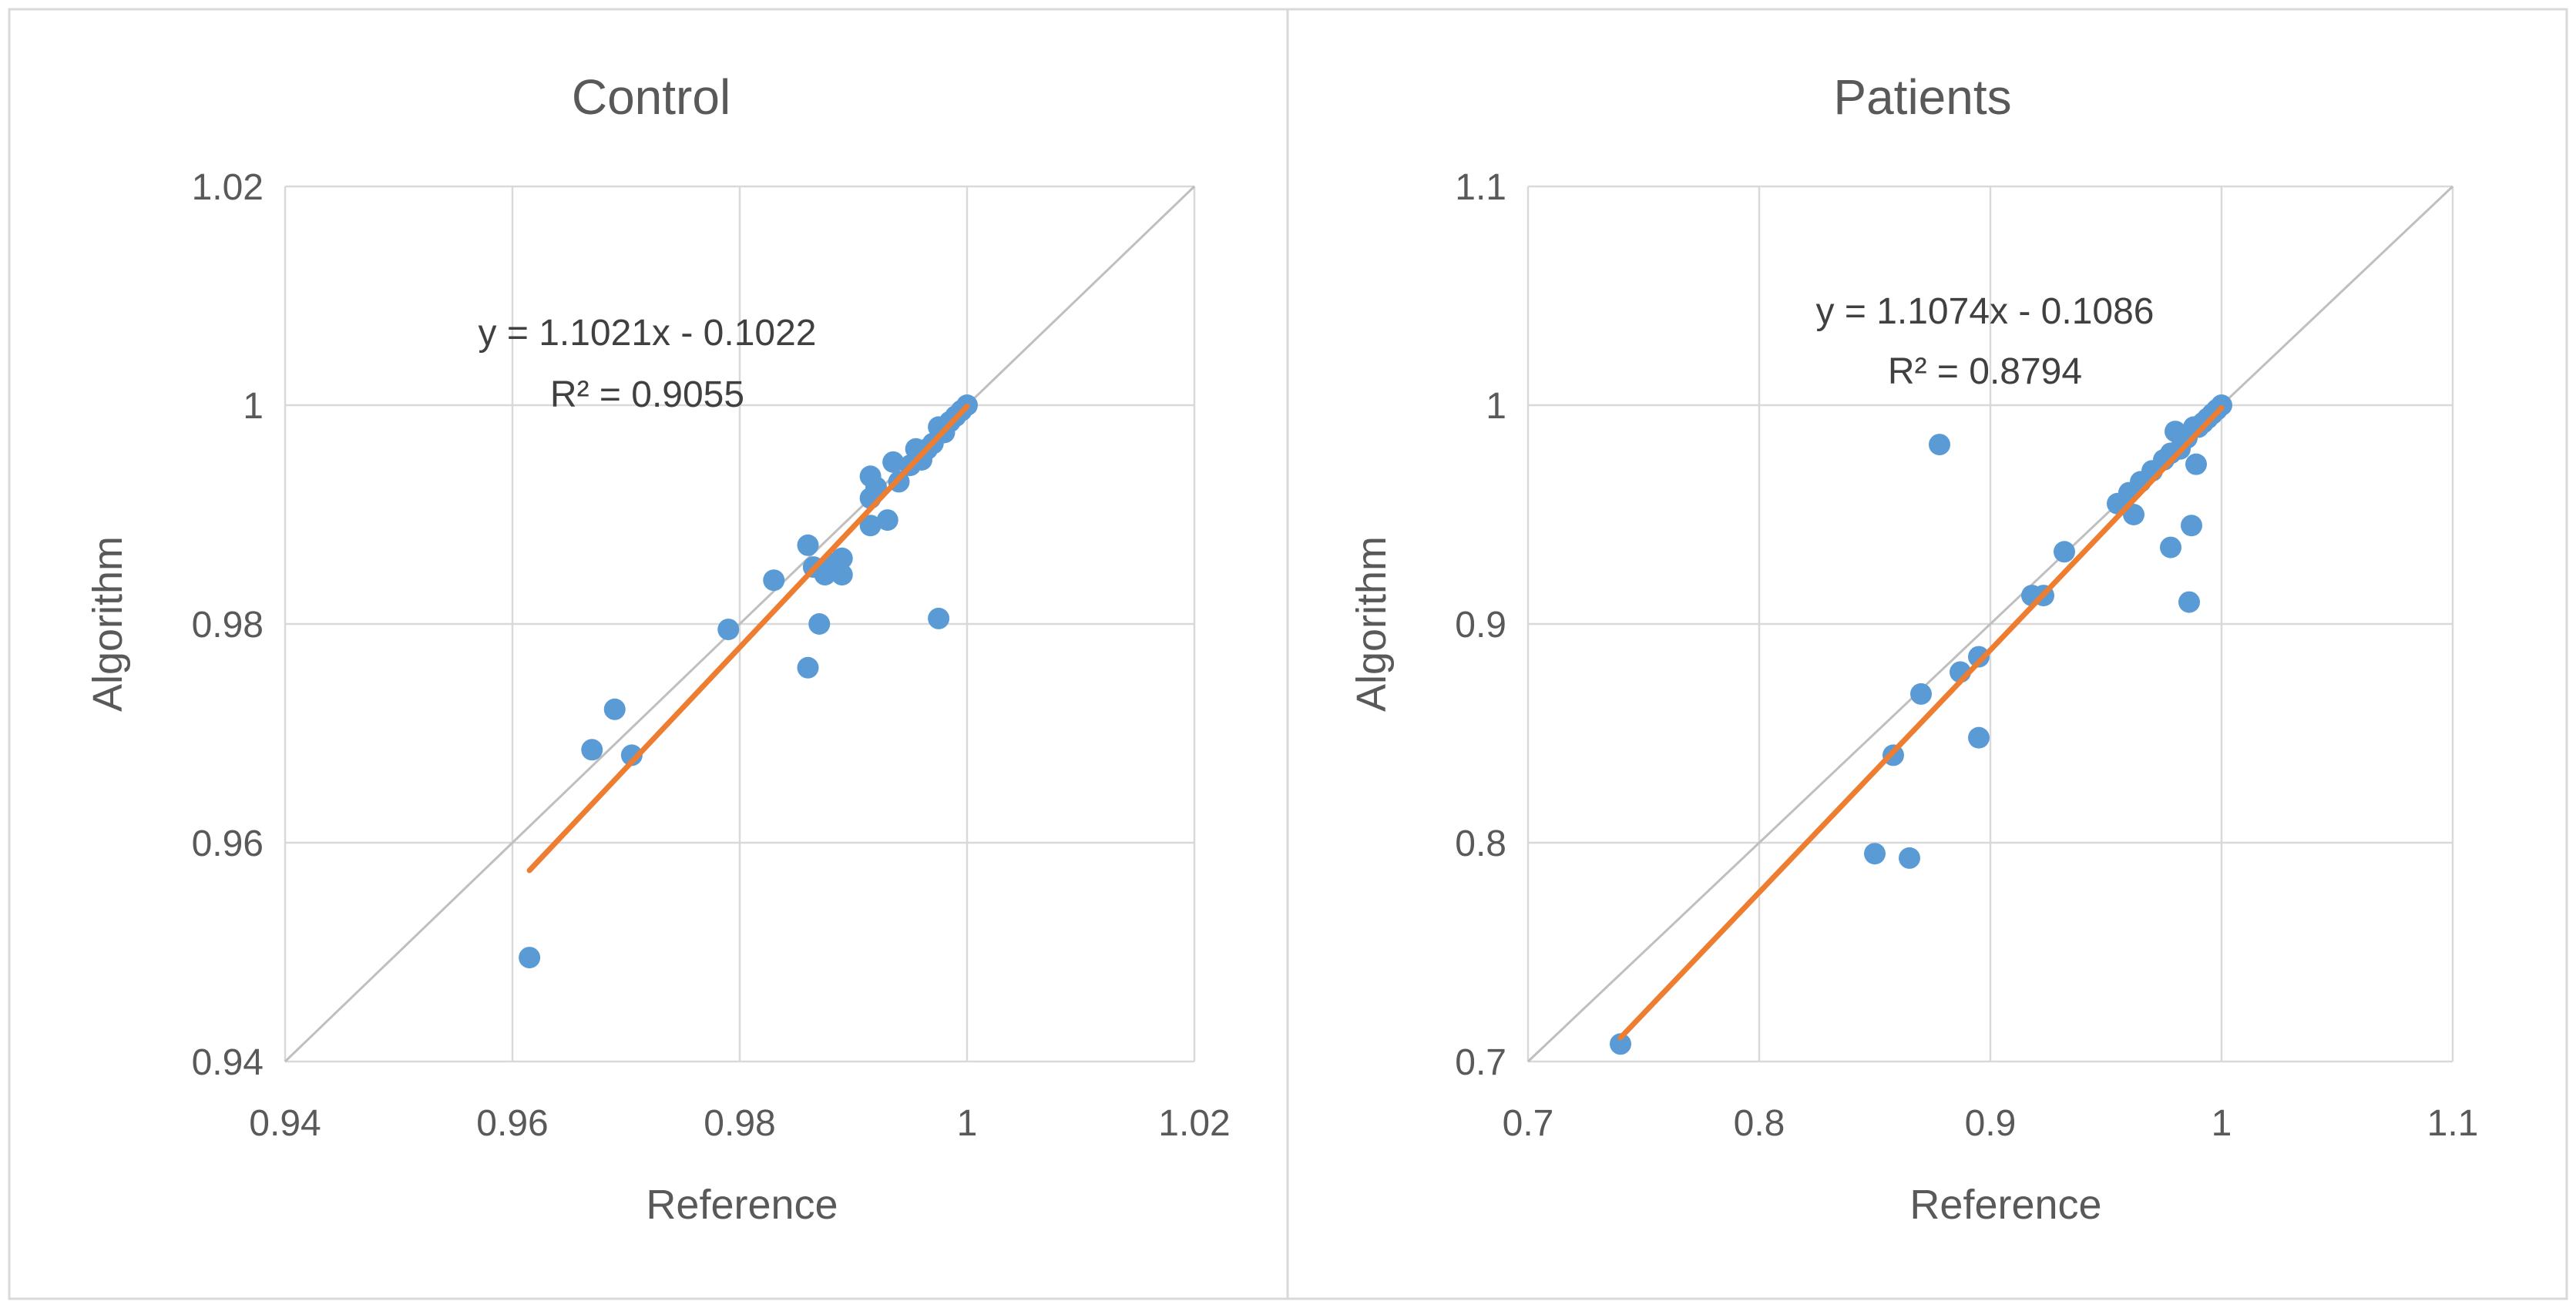 Image resolution: width=2576 pixels, height=1308 pixels. What do you see at coordinates (1194, 1124) in the screenshot?
I see `x-tick-label: 1.02` at bounding box center [1194, 1124].